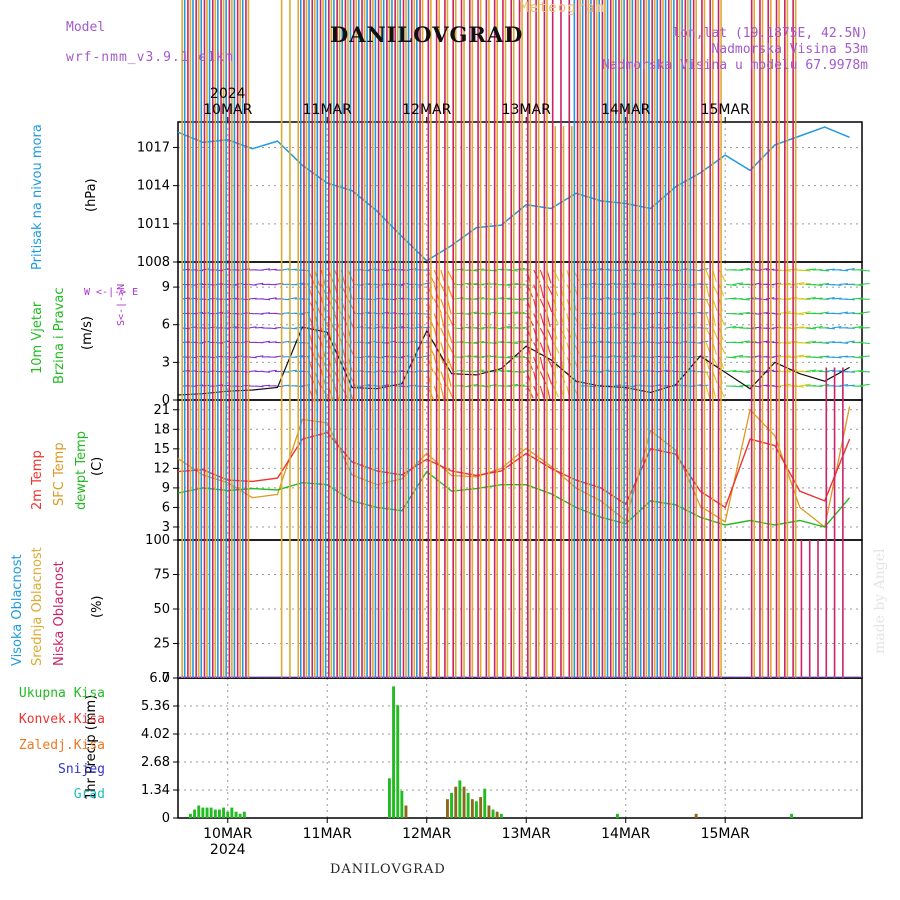  What do you see at coordinates (327, 110) in the screenshot?
I see `date-label-top: 11MAR` at bounding box center [327, 110].